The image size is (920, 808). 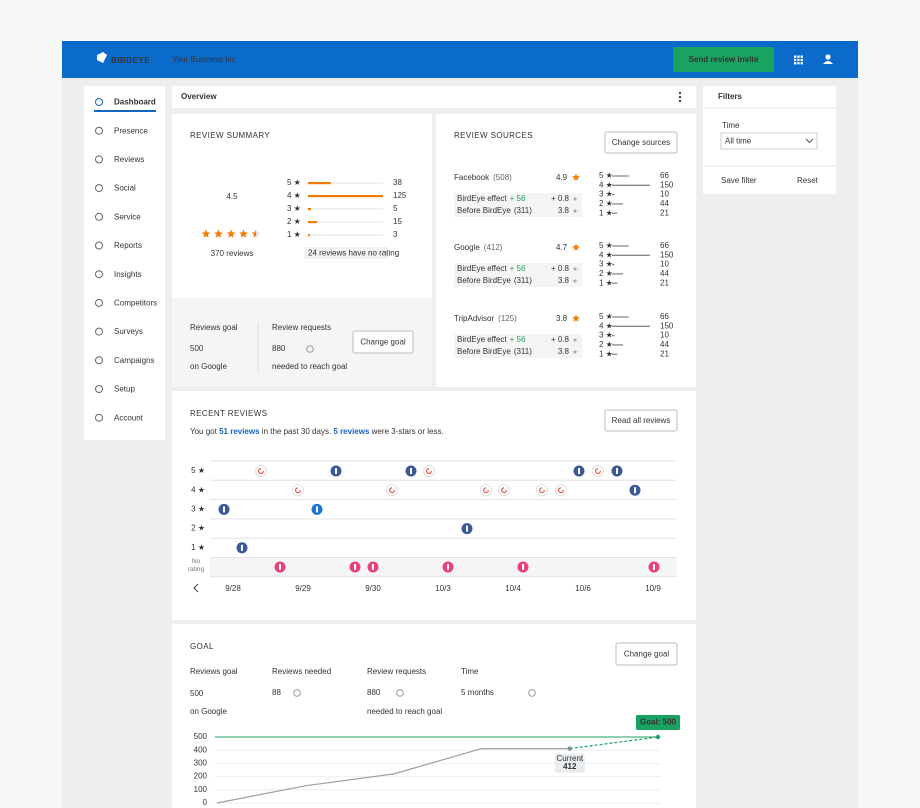 I want to click on prev-arrow, so click(x=196, y=588).